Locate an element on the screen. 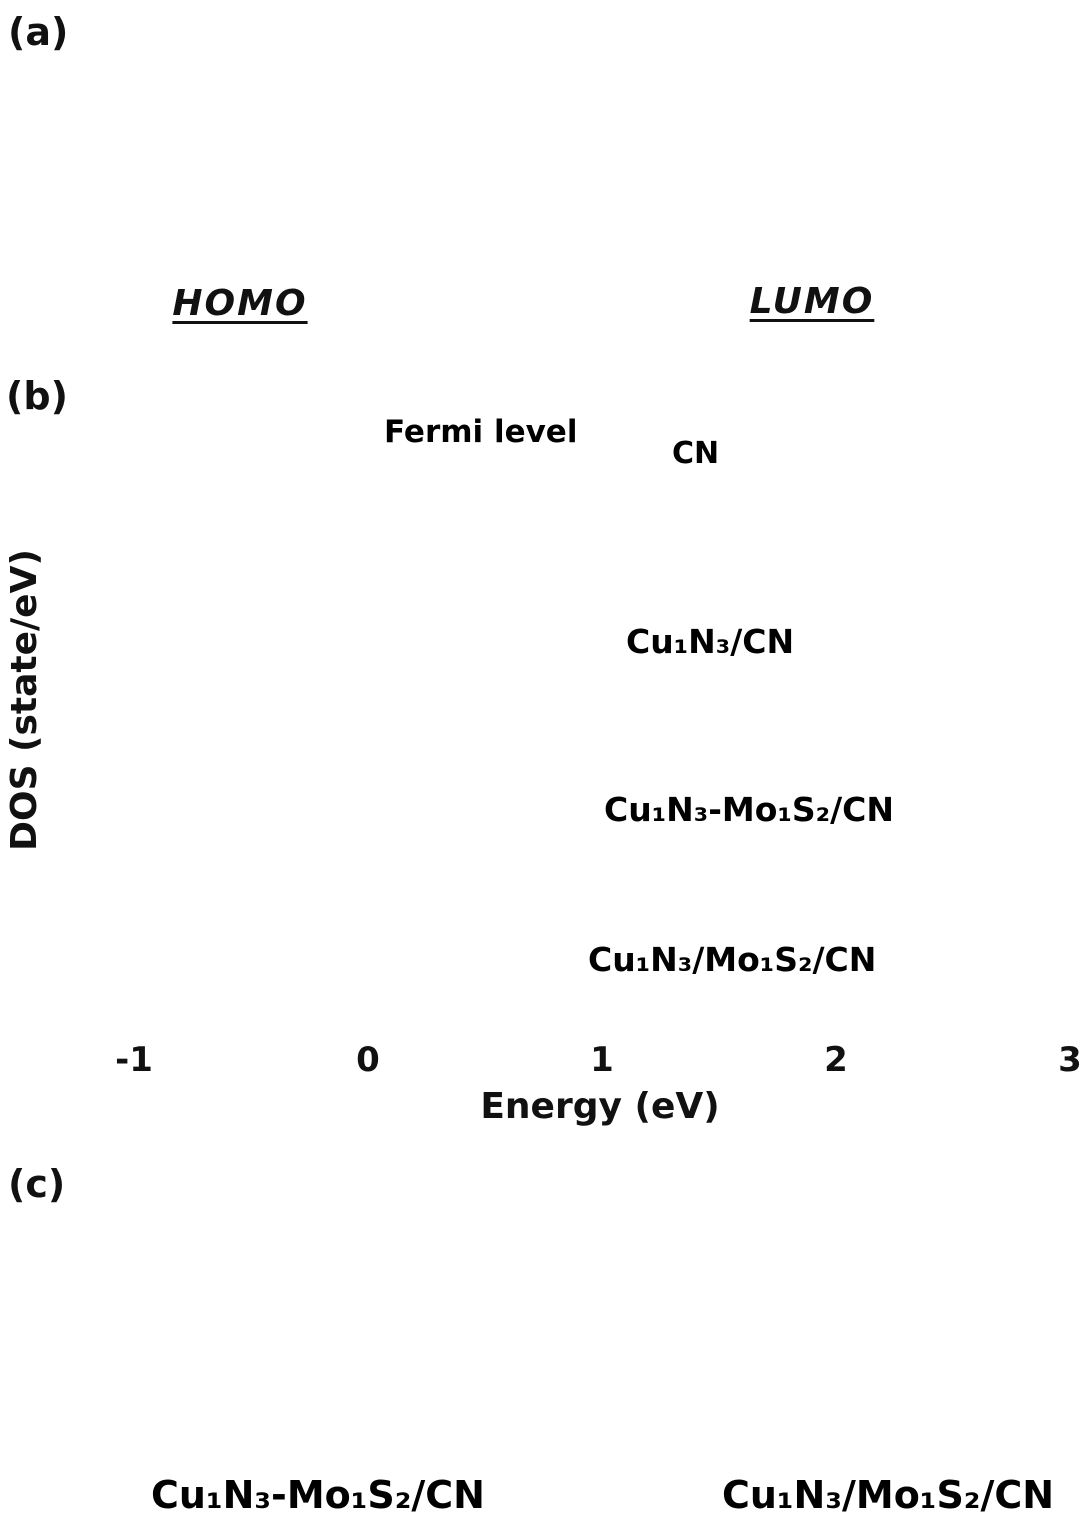 This screenshot has height=1526, width=1080. y-axis-title: DOS (state/eV) is located at coordinates (24, 700).